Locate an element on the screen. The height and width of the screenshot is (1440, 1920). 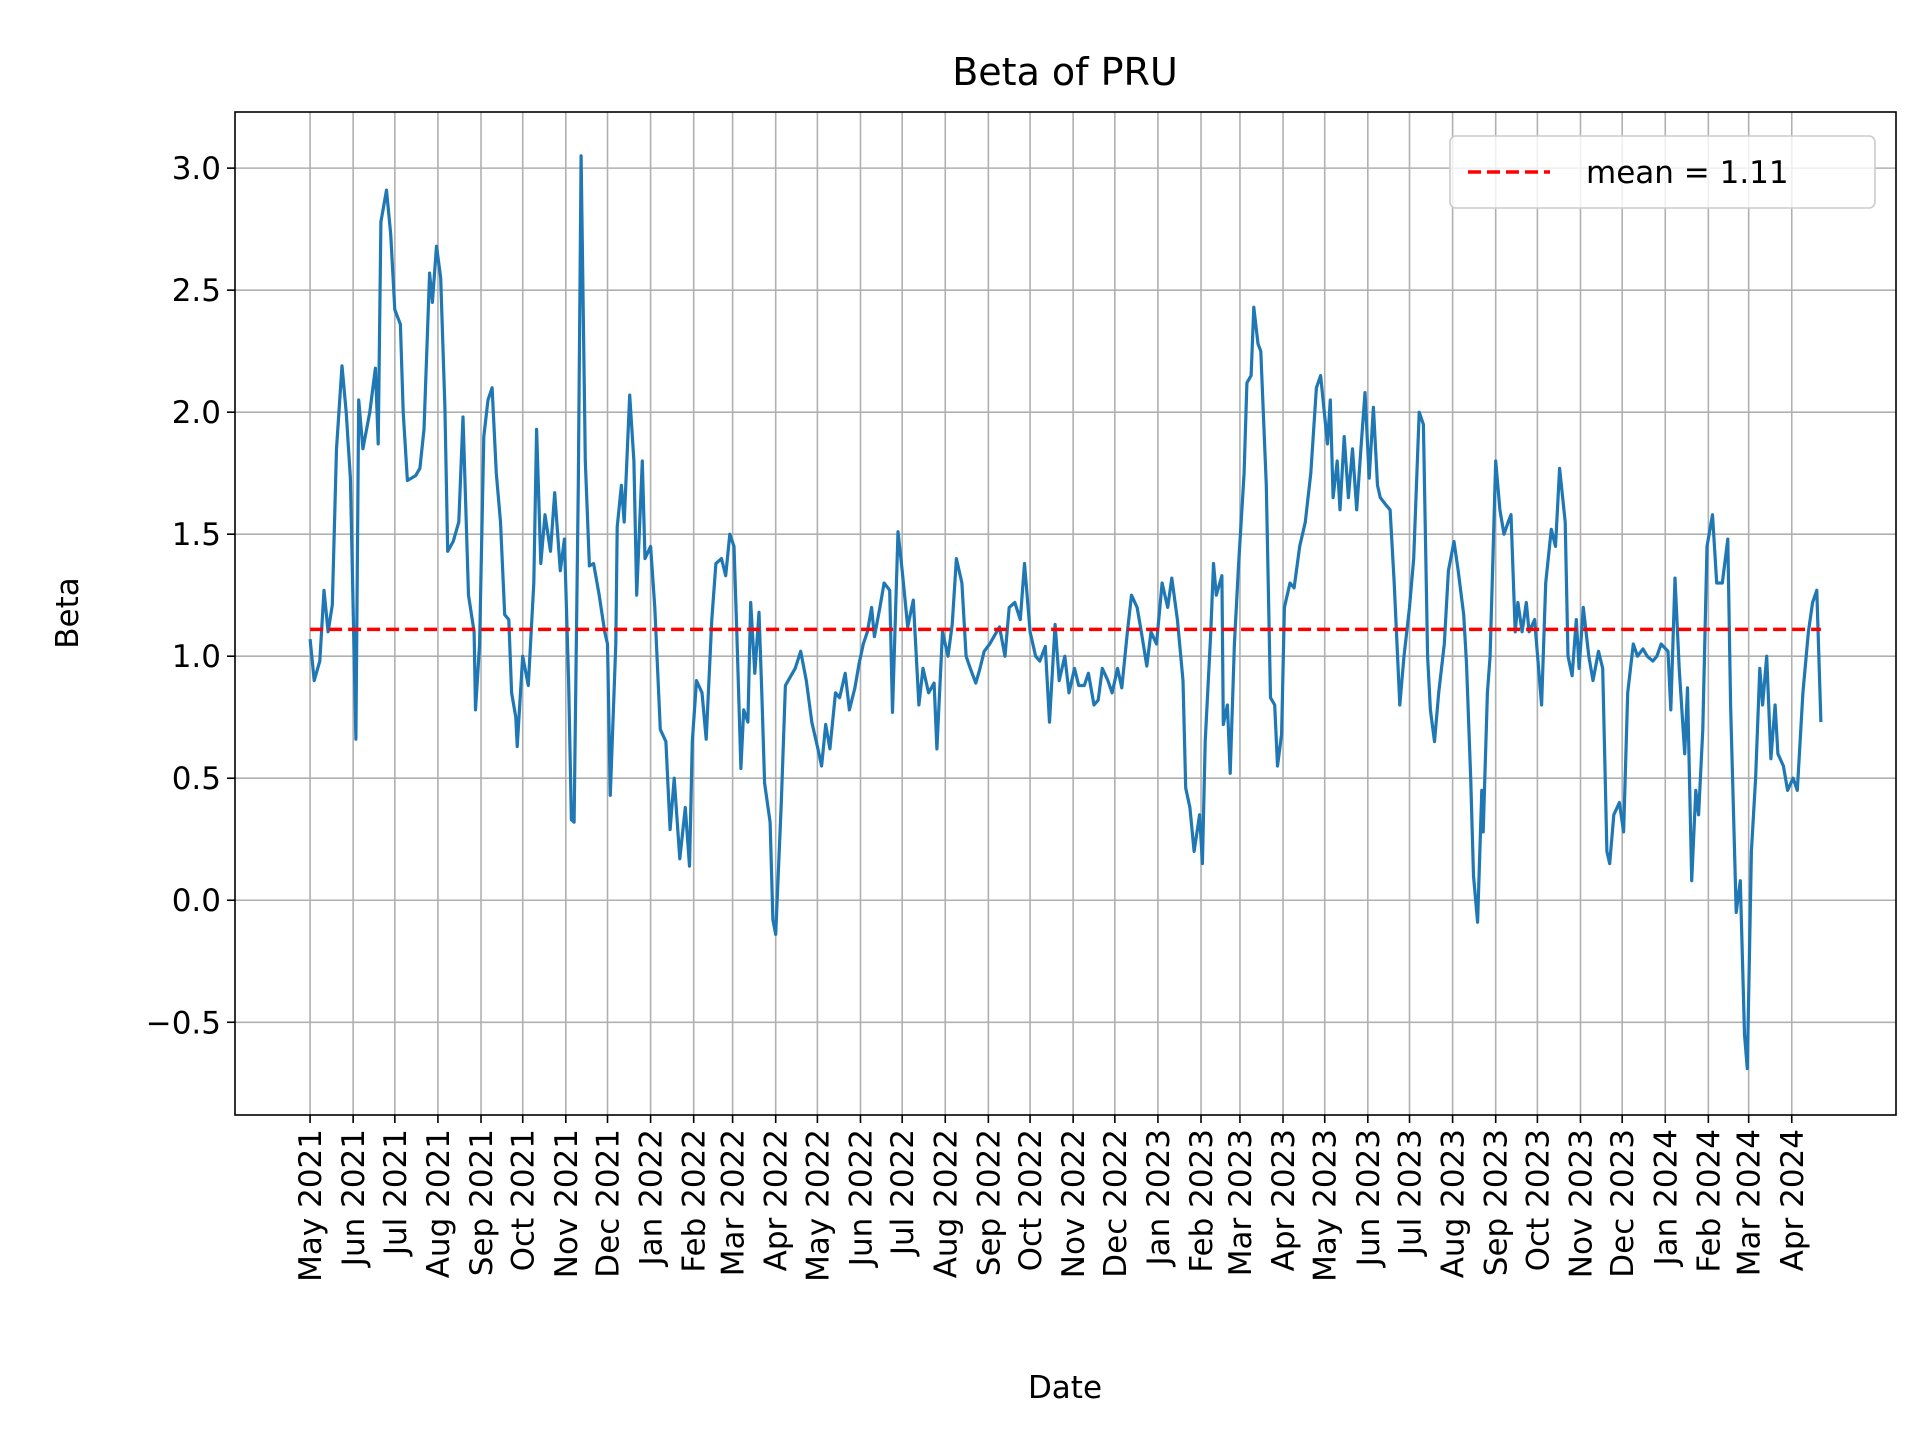
x-tick-label: Feb 2024 is located at coordinates (1709, 1201).